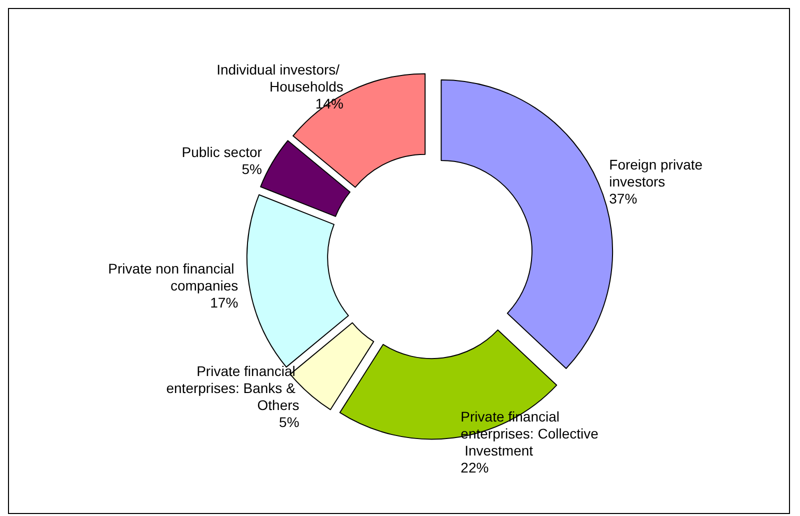 This screenshot has width=800, height=516. Describe the element at coordinates (222, 152) in the screenshot. I see `slice-label: Public sector` at that location.